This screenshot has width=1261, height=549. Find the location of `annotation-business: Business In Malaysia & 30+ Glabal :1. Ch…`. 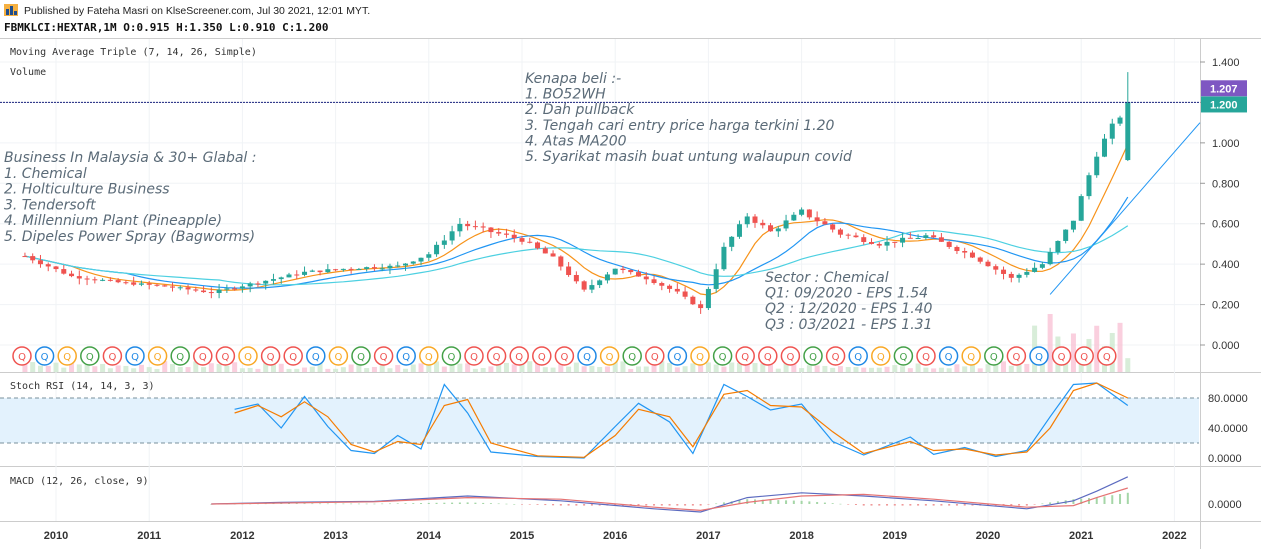

annotation-business: Business In Malaysia & 30+ Glabal :1. Ch… is located at coordinates (130, 197).